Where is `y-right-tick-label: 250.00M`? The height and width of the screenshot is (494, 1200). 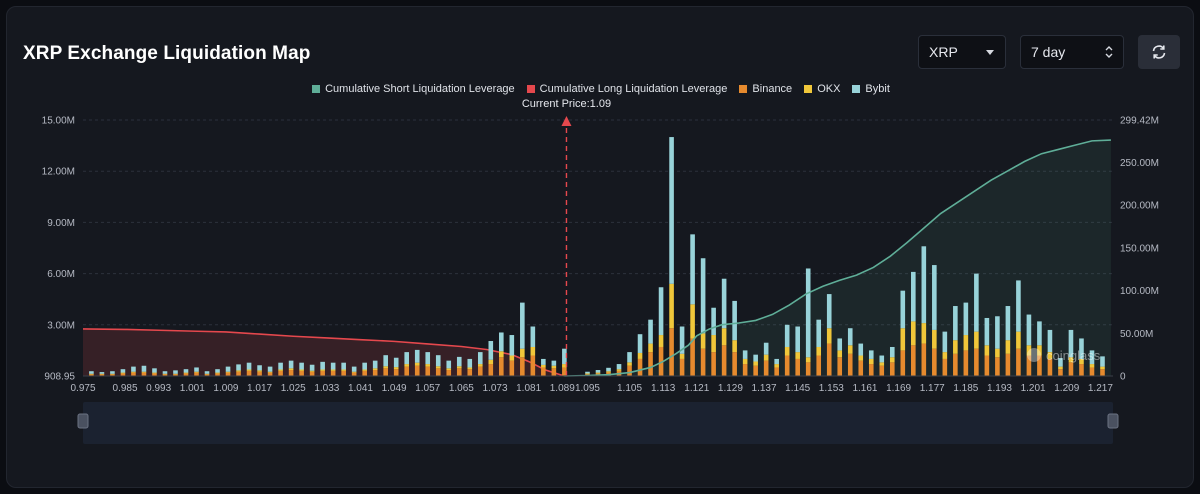 y-right-tick-label: 250.00M is located at coordinates (1139, 163).